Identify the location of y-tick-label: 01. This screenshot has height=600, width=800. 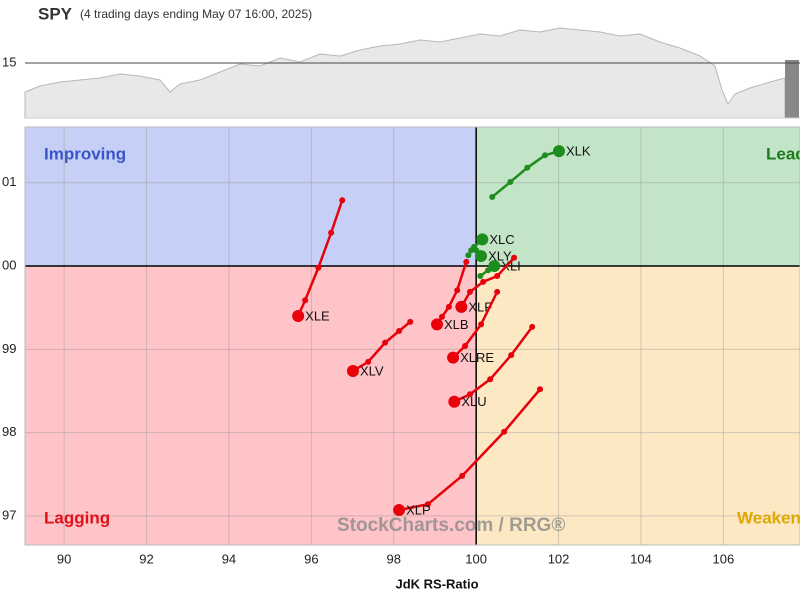
(9, 181).